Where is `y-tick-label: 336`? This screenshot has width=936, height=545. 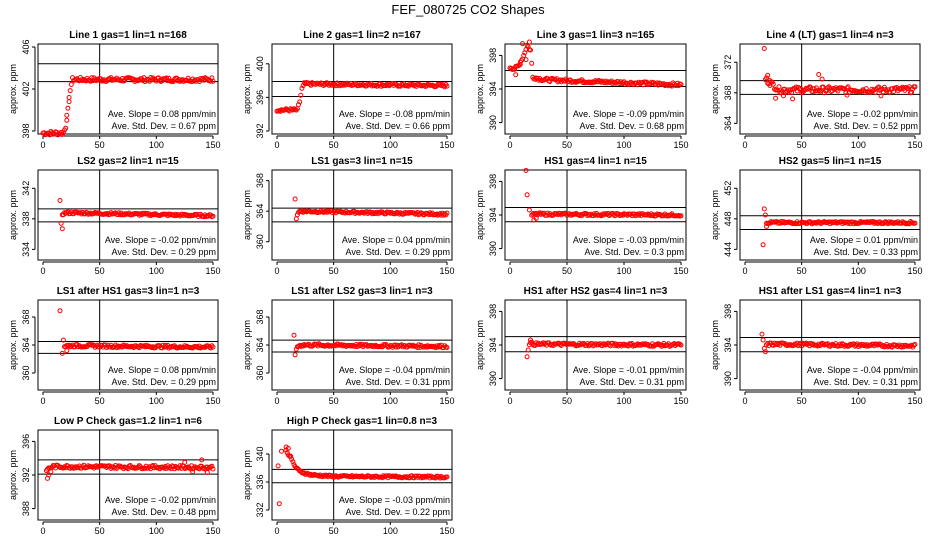
y-tick-label: 336 is located at coordinates (260, 481).